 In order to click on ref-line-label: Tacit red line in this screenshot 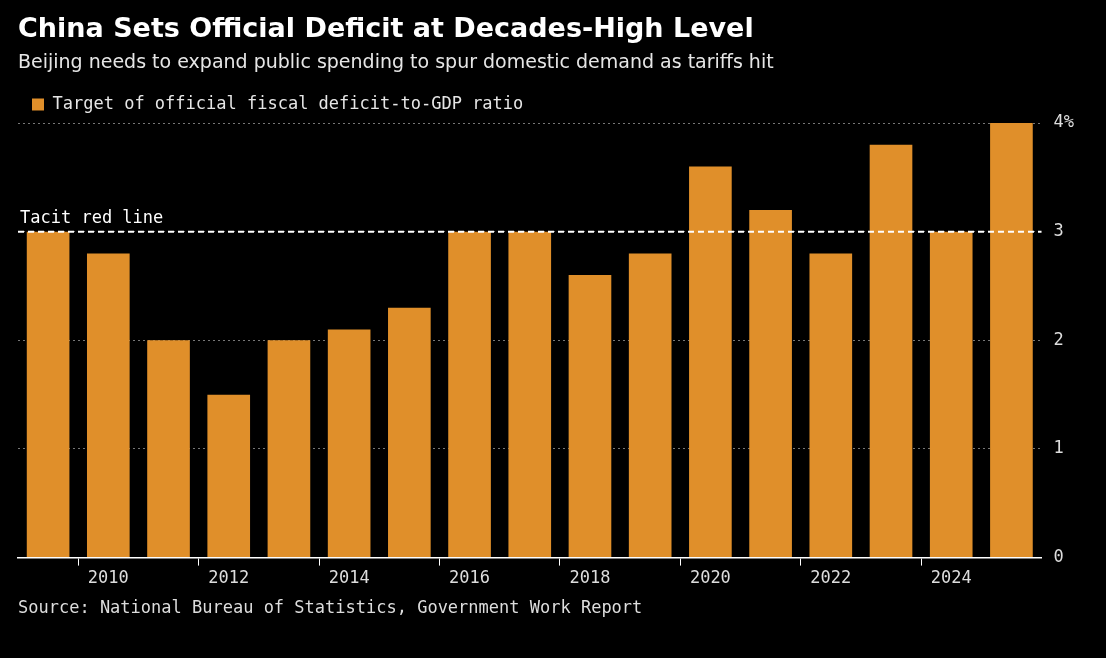, I will do `click(92, 216)`.